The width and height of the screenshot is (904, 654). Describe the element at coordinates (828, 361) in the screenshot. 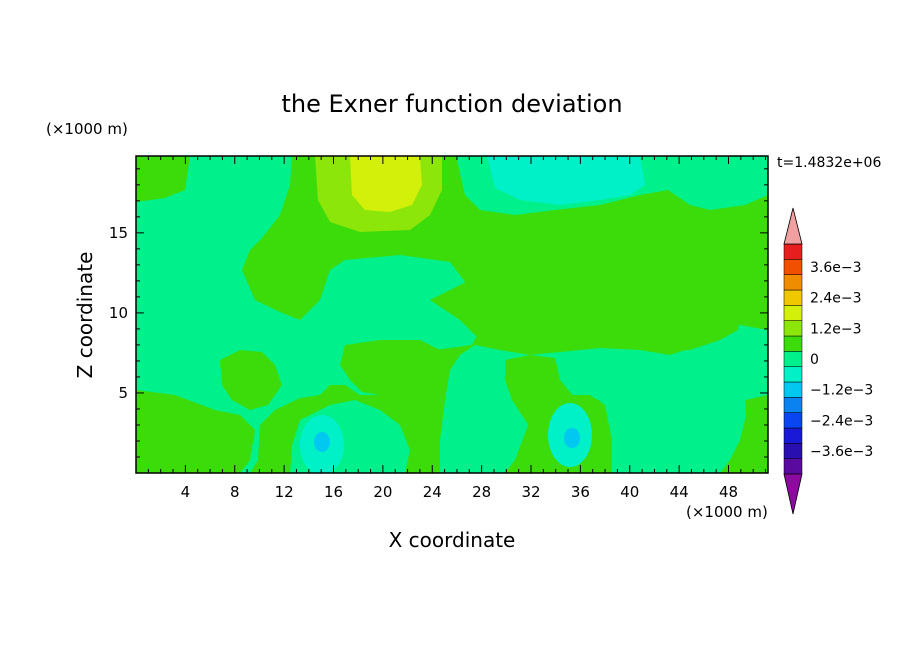

I see `colorbar: 3.6e−3 2.4e−3 1.2e−3 0 −1.2e−3 −2.4e−3 −3.6e−3` at that location.